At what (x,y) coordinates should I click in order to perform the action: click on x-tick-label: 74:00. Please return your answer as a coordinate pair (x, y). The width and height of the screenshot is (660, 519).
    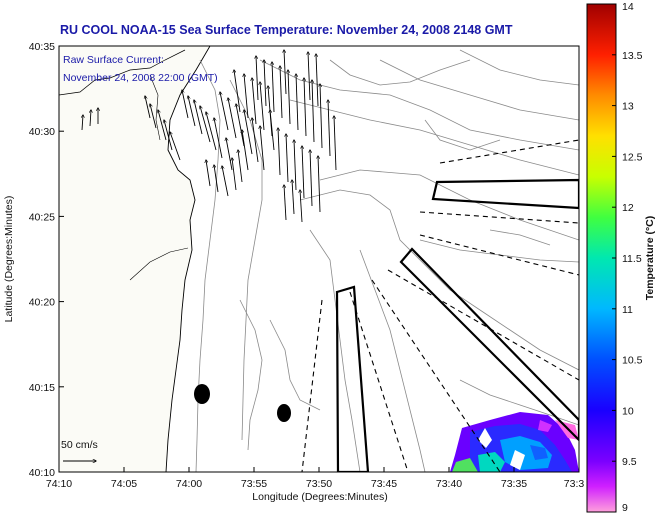
    Looking at the image, I should click on (189, 484).